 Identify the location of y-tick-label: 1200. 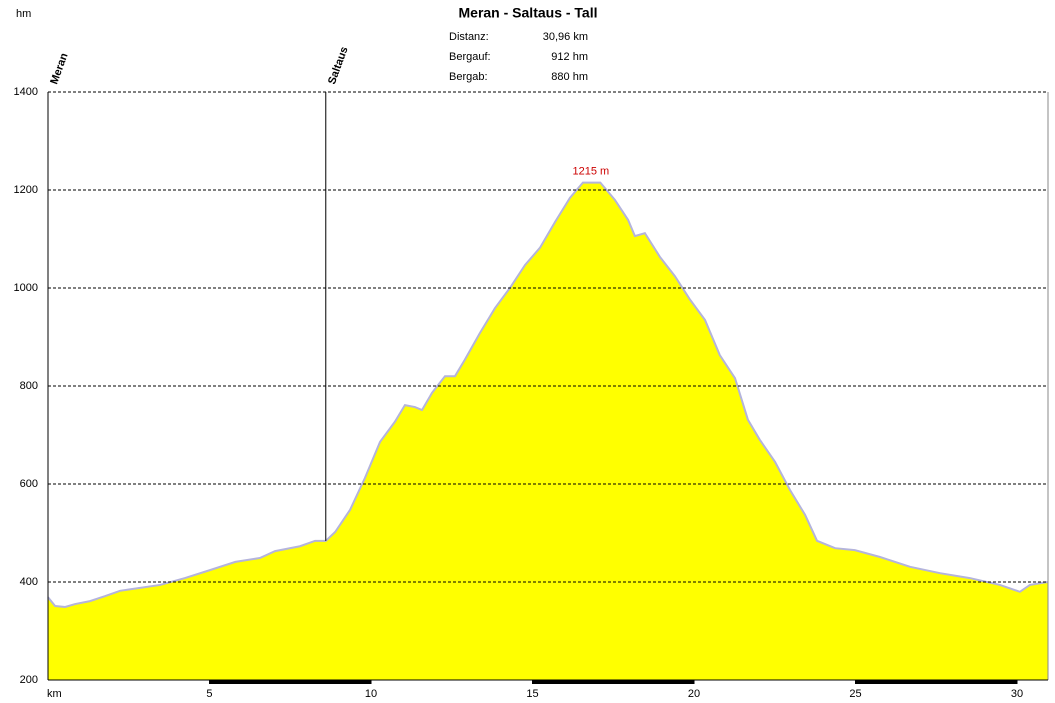
(26, 190).